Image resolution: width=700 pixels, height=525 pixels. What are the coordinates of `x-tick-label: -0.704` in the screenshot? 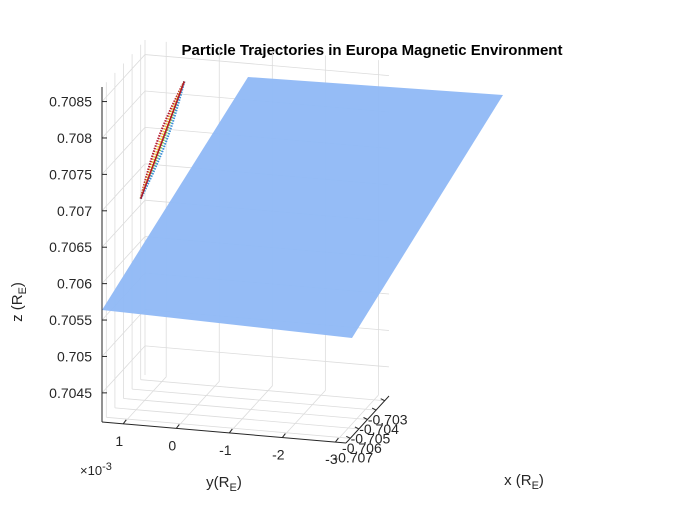 It's located at (379, 429).